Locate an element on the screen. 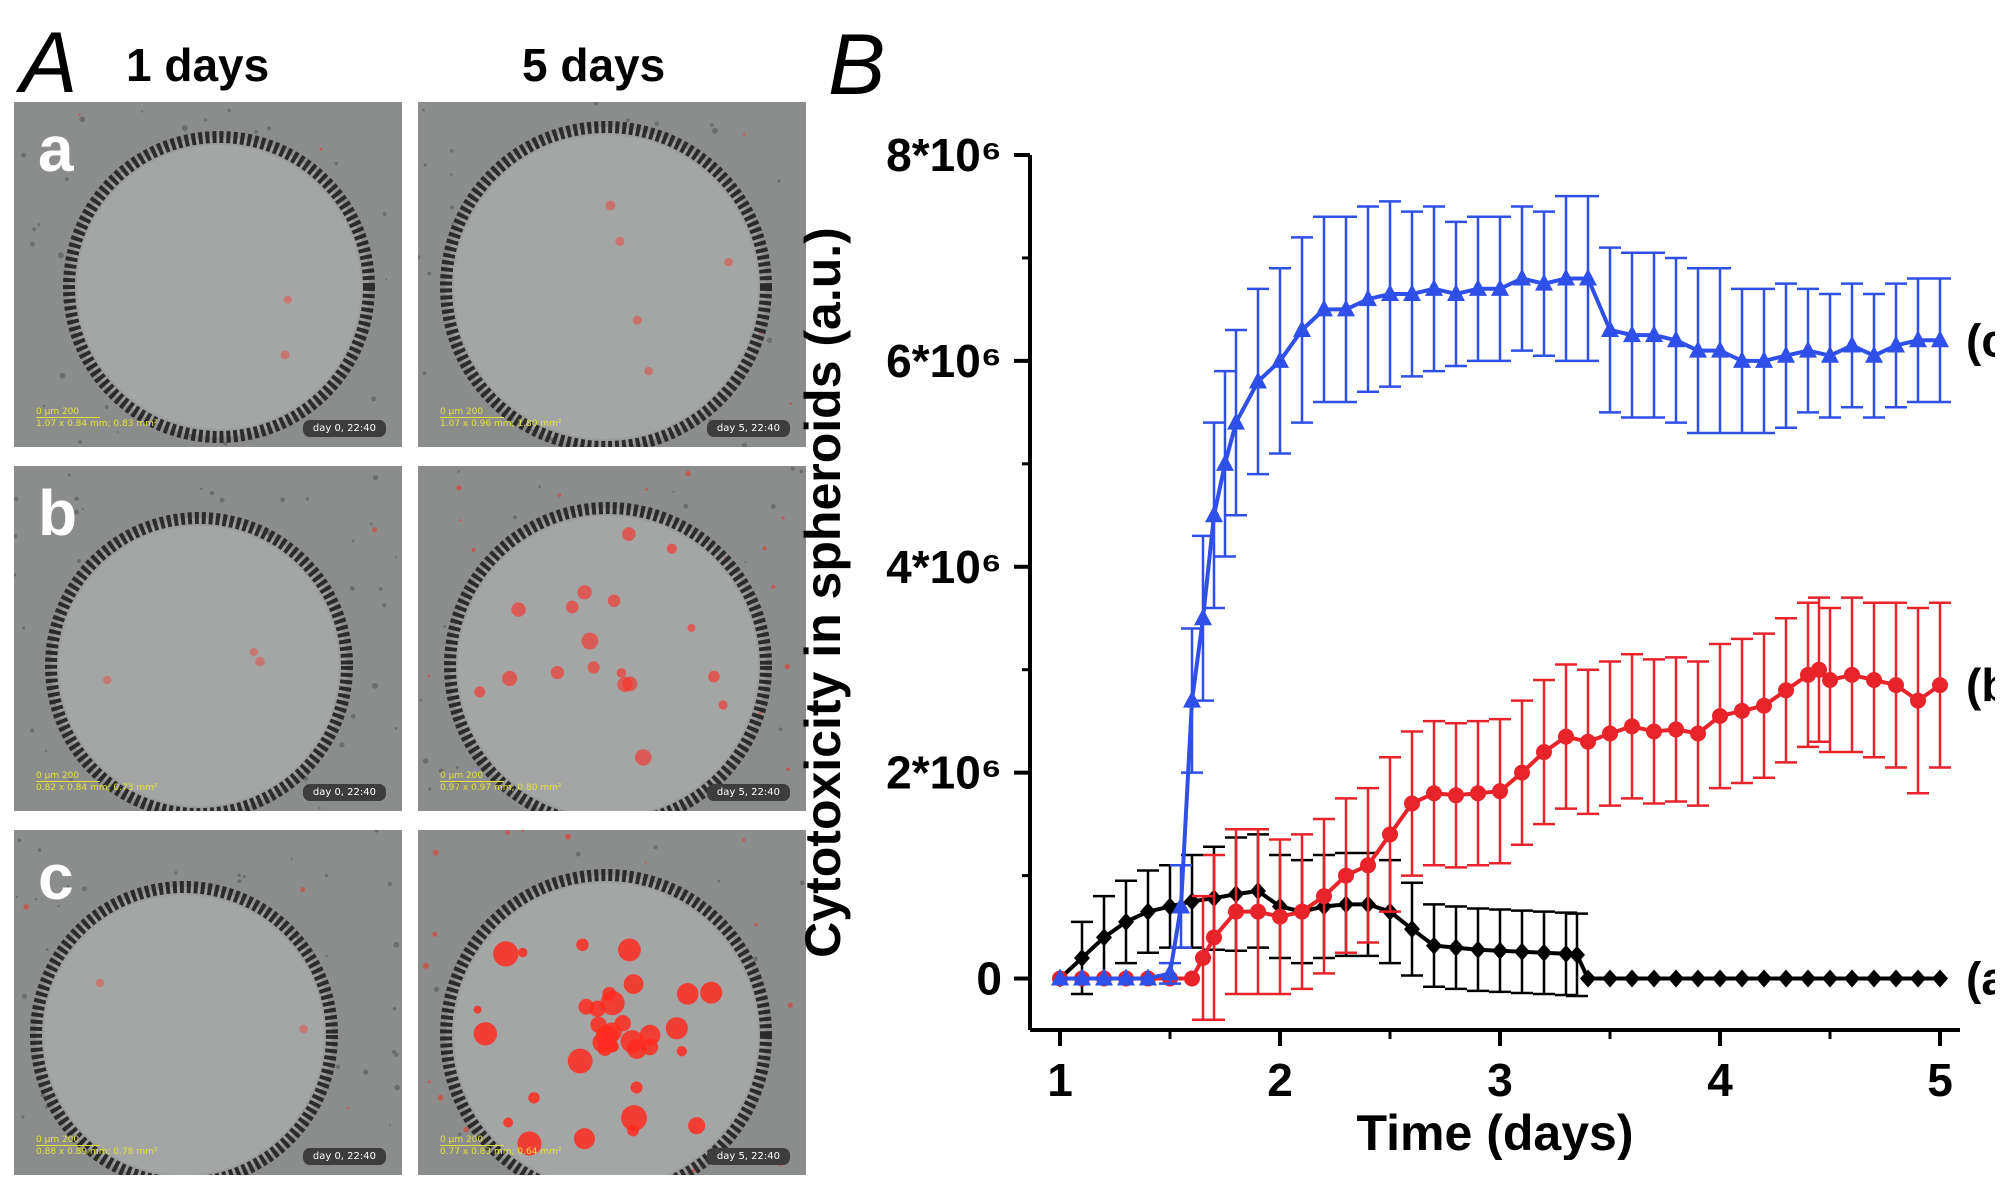 The image size is (2000, 1179). y-tick-label: 6*10⁶ is located at coordinates (944, 361).